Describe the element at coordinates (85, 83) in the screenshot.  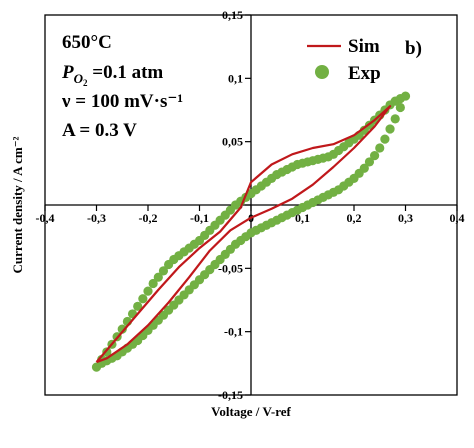
I see `po2-subscript-2: 2` at that location.